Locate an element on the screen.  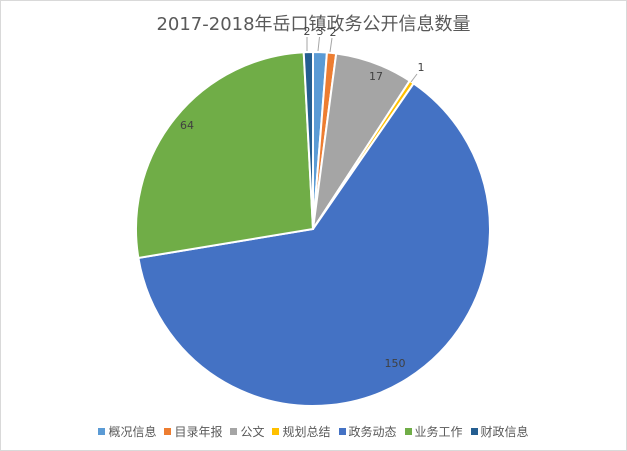
data-label-6: 64 is located at coordinates (187, 125).